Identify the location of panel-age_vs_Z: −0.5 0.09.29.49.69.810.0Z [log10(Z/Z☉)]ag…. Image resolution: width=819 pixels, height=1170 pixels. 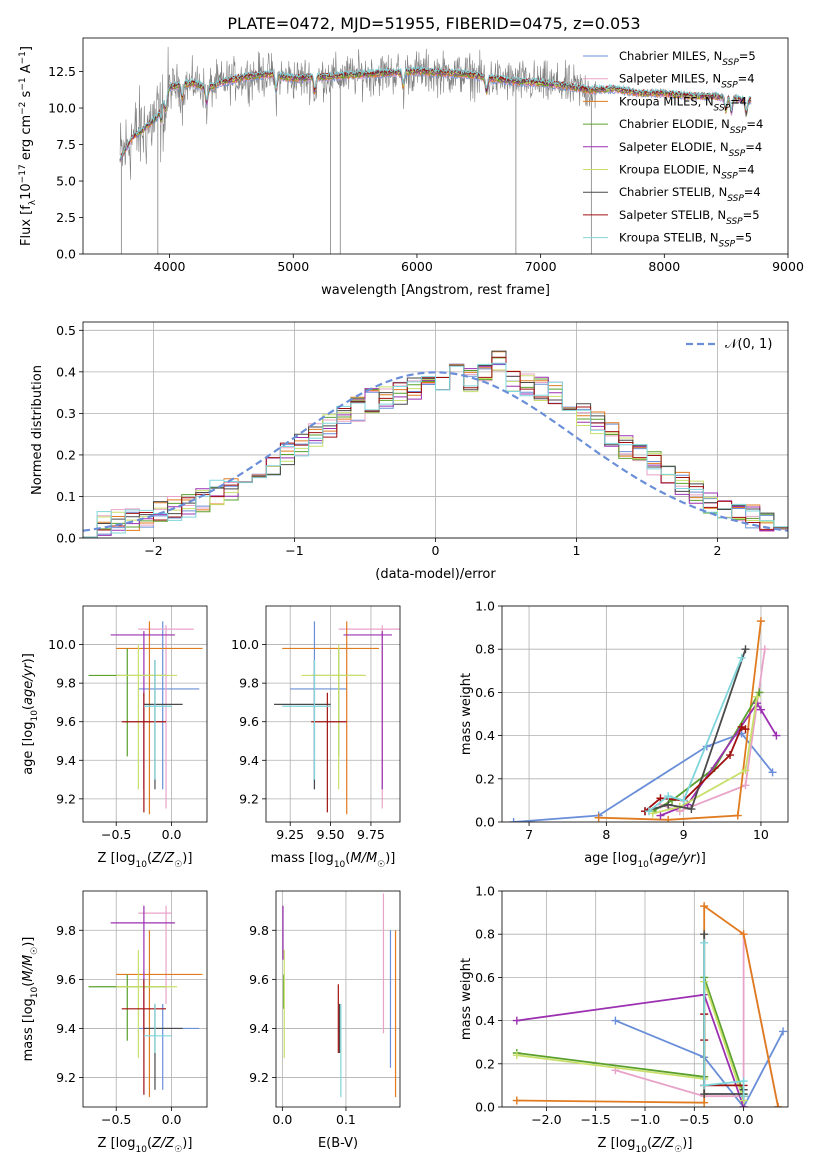
(114, 737).